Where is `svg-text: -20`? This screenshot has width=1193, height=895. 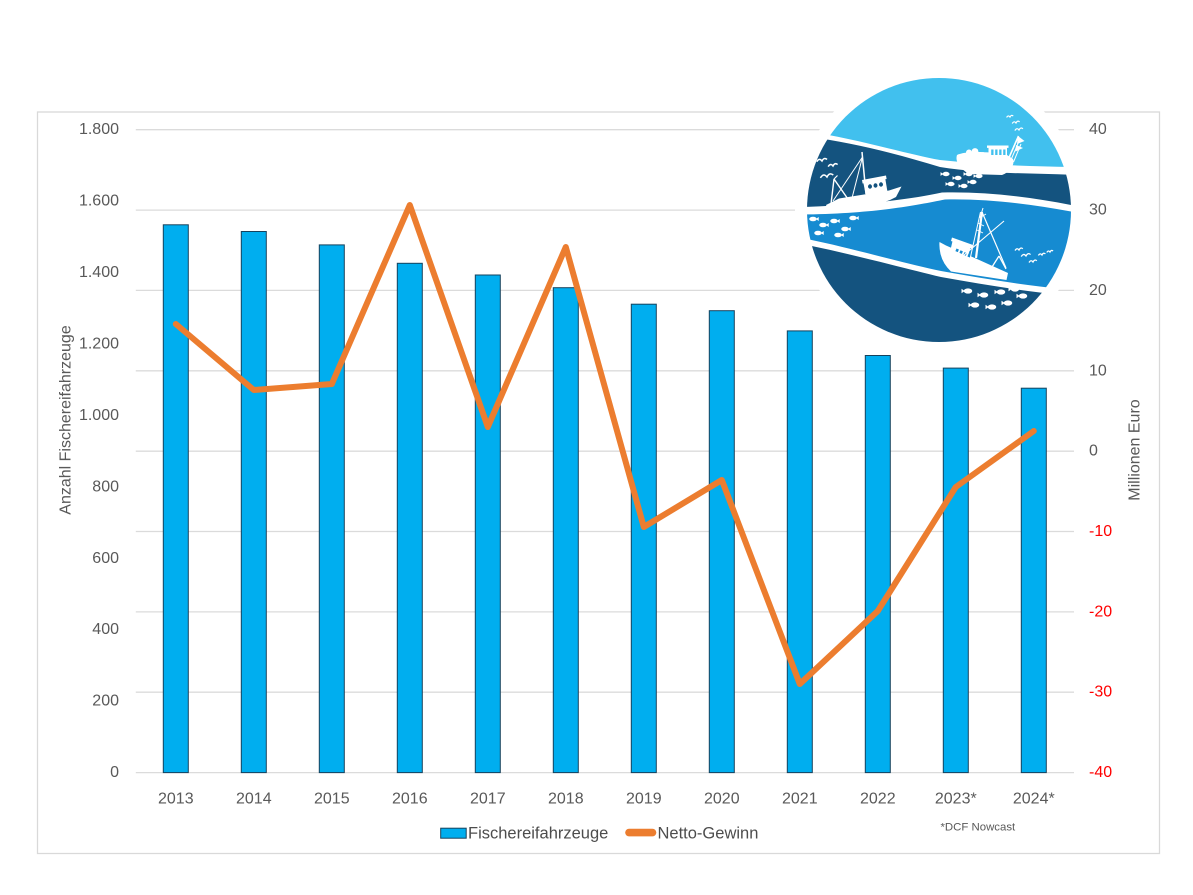 svg-text: -20 is located at coordinates (1100, 611).